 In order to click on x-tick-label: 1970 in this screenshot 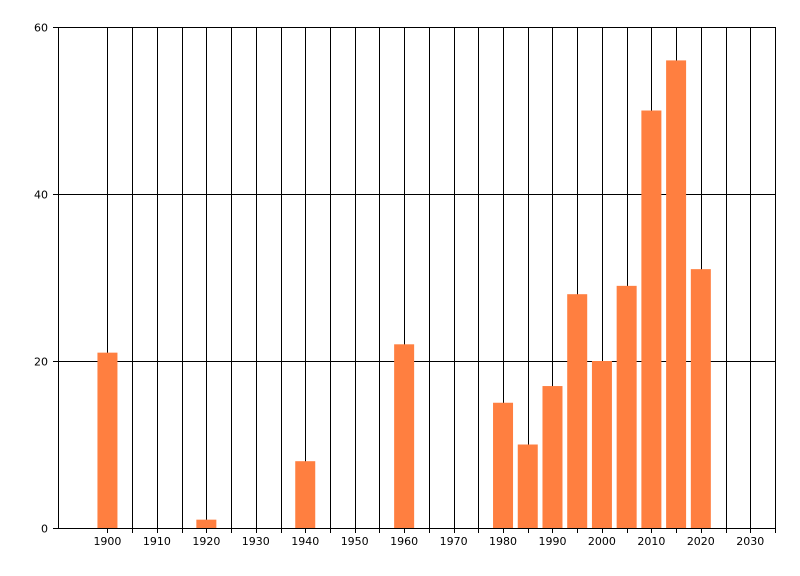, I will do `click(454, 541)`.